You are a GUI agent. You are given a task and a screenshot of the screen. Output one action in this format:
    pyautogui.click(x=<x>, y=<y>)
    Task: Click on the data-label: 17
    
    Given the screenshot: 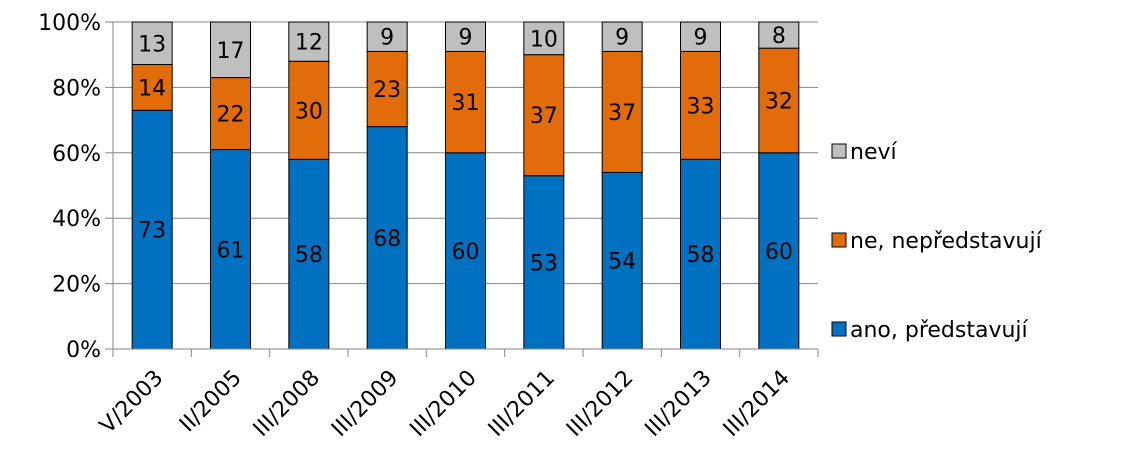 What is the action you would take?
    pyautogui.click(x=231, y=51)
    